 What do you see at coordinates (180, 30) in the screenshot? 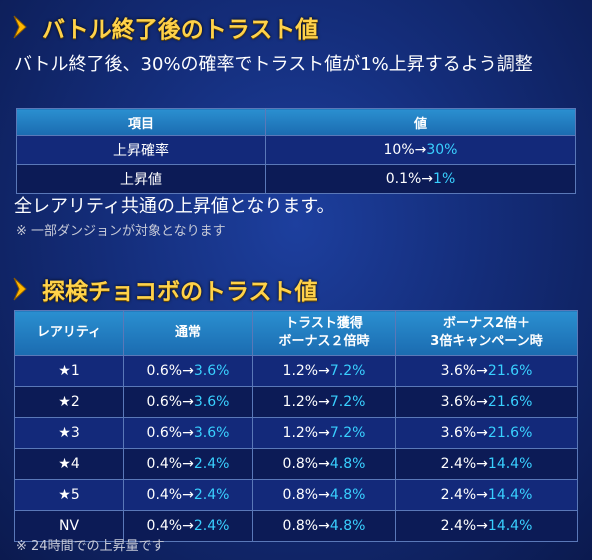
I see `section-title-text: バトル終了後のトラスト値` at bounding box center [180, 30].